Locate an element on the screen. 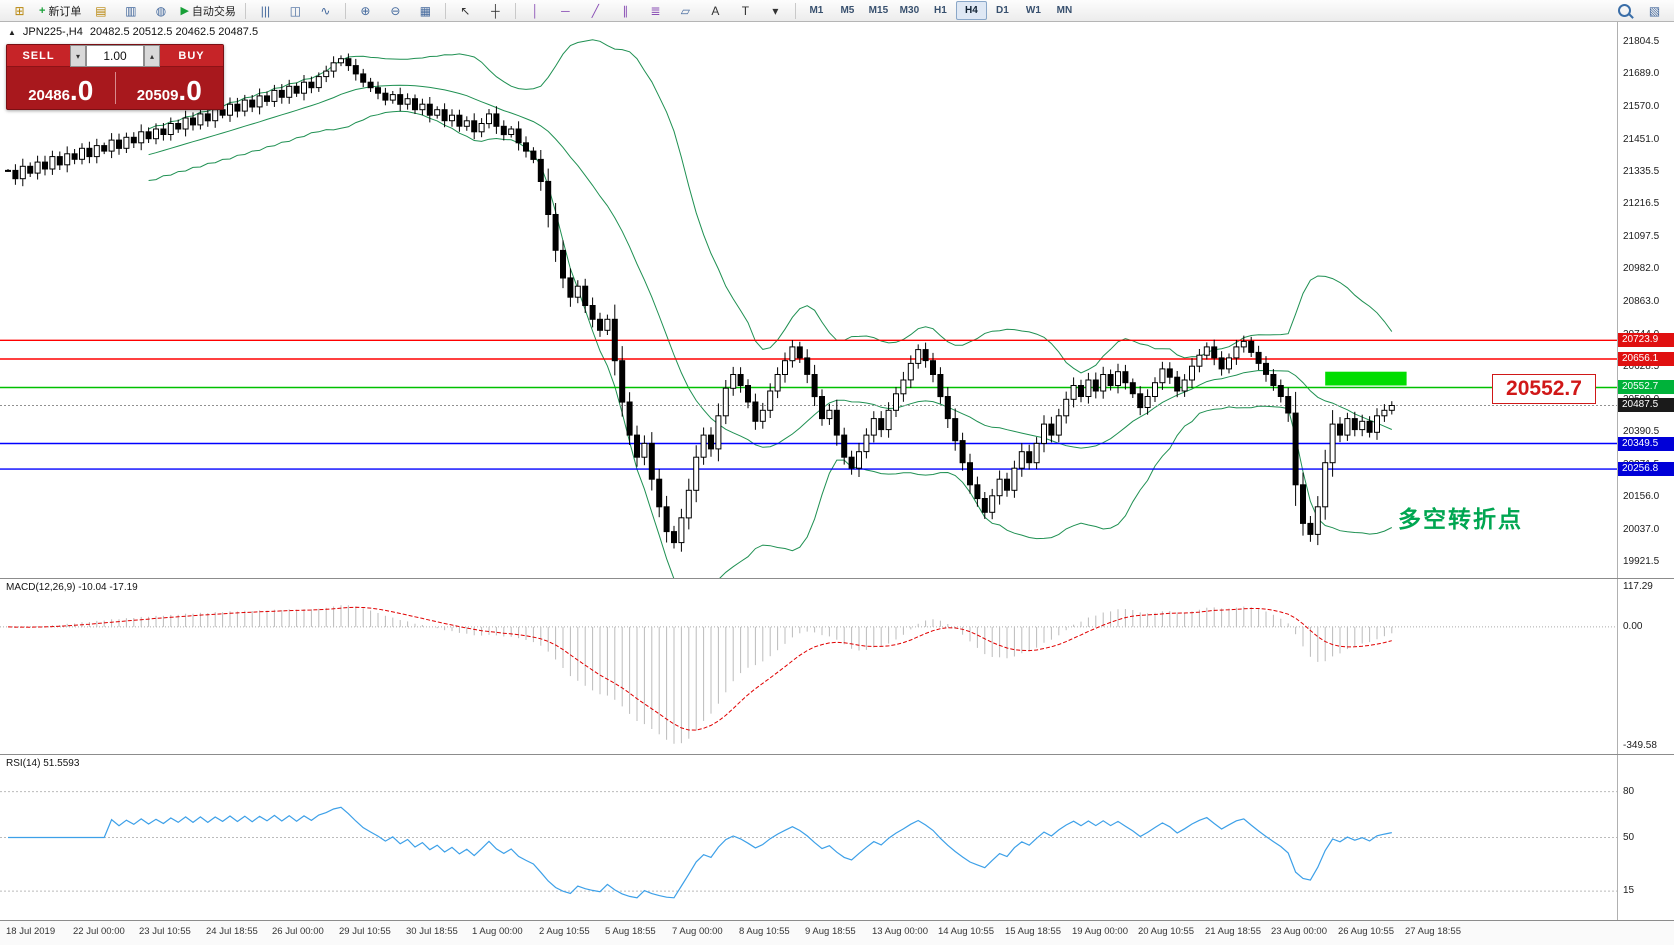 Image resolution: width=1674 pixels, height=945 pixels. rsi-axis-label: 50 is located at coordinates (1629, 837).